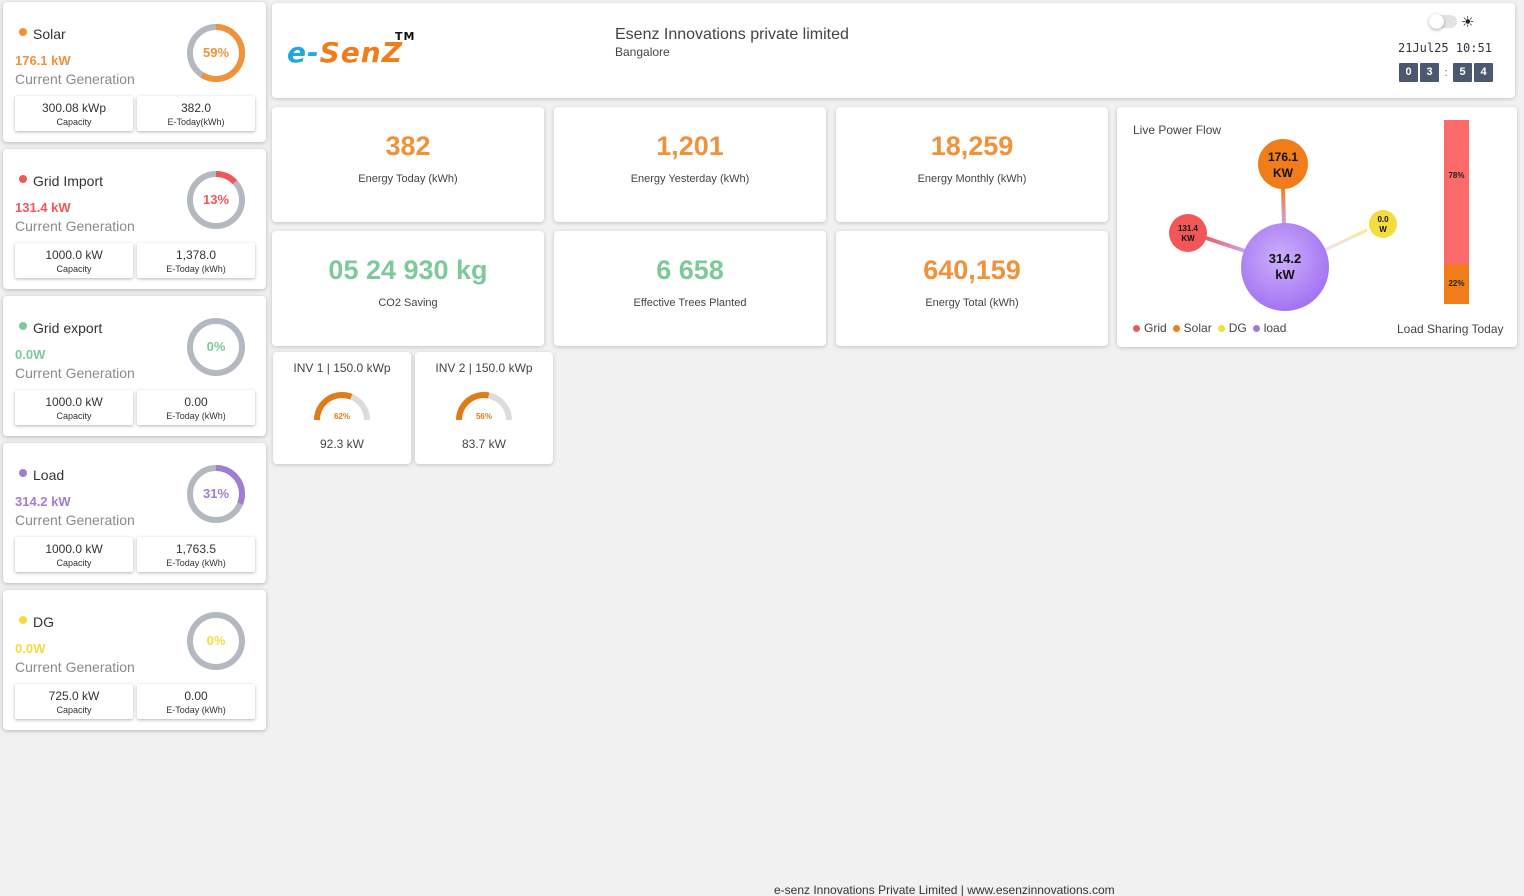 Image resolution: width=1524 pixels, height=896 pixels. Describe the element at coordinates (23, 620) in the screenshot. I see `dg-dot` at that location.